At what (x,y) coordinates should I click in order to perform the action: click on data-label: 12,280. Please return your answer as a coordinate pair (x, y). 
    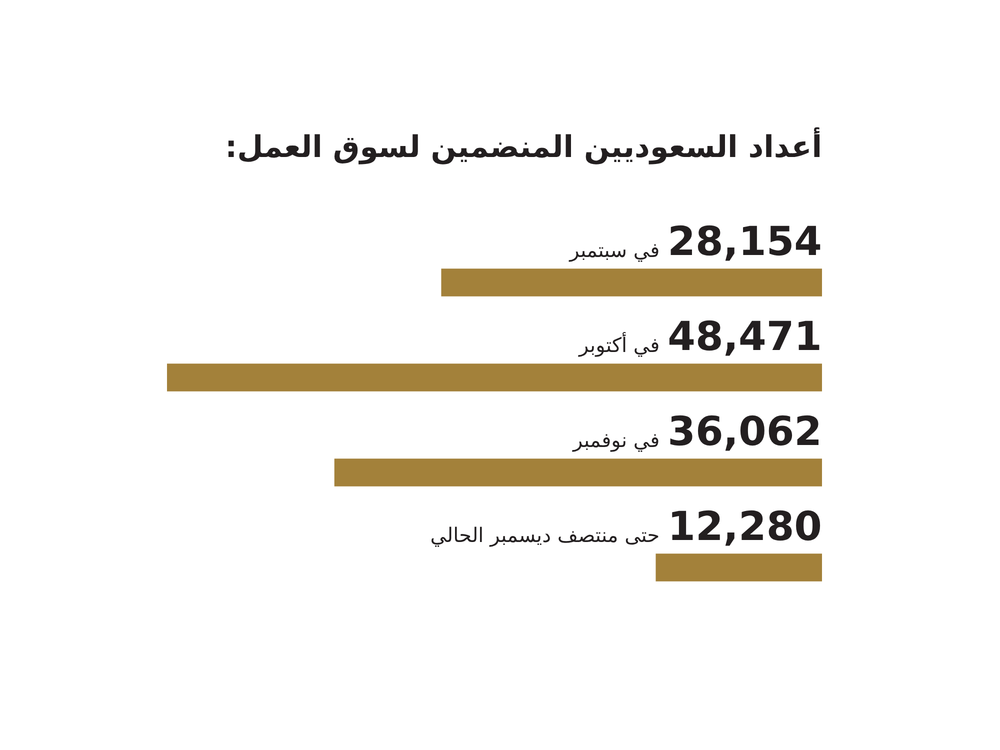
    Looking at the image, I should click on (745, 527).